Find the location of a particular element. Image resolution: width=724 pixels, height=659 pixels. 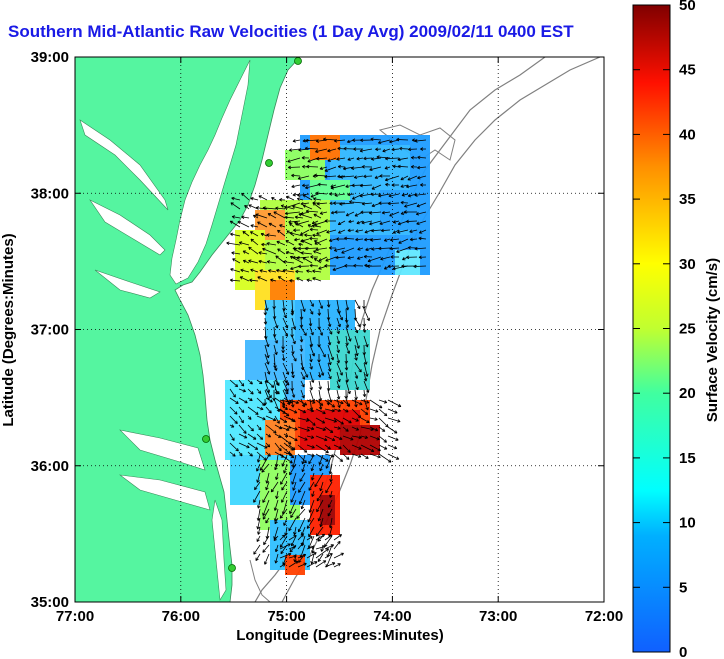

colorbar-tick-label: 20 is located at coordinates (687, 393).